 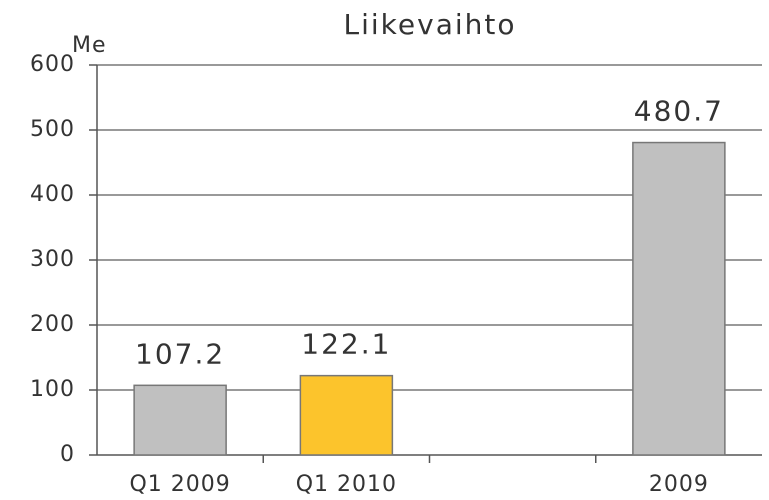 I want to click on y-tick-label: 600, so click(x=52, y=64).